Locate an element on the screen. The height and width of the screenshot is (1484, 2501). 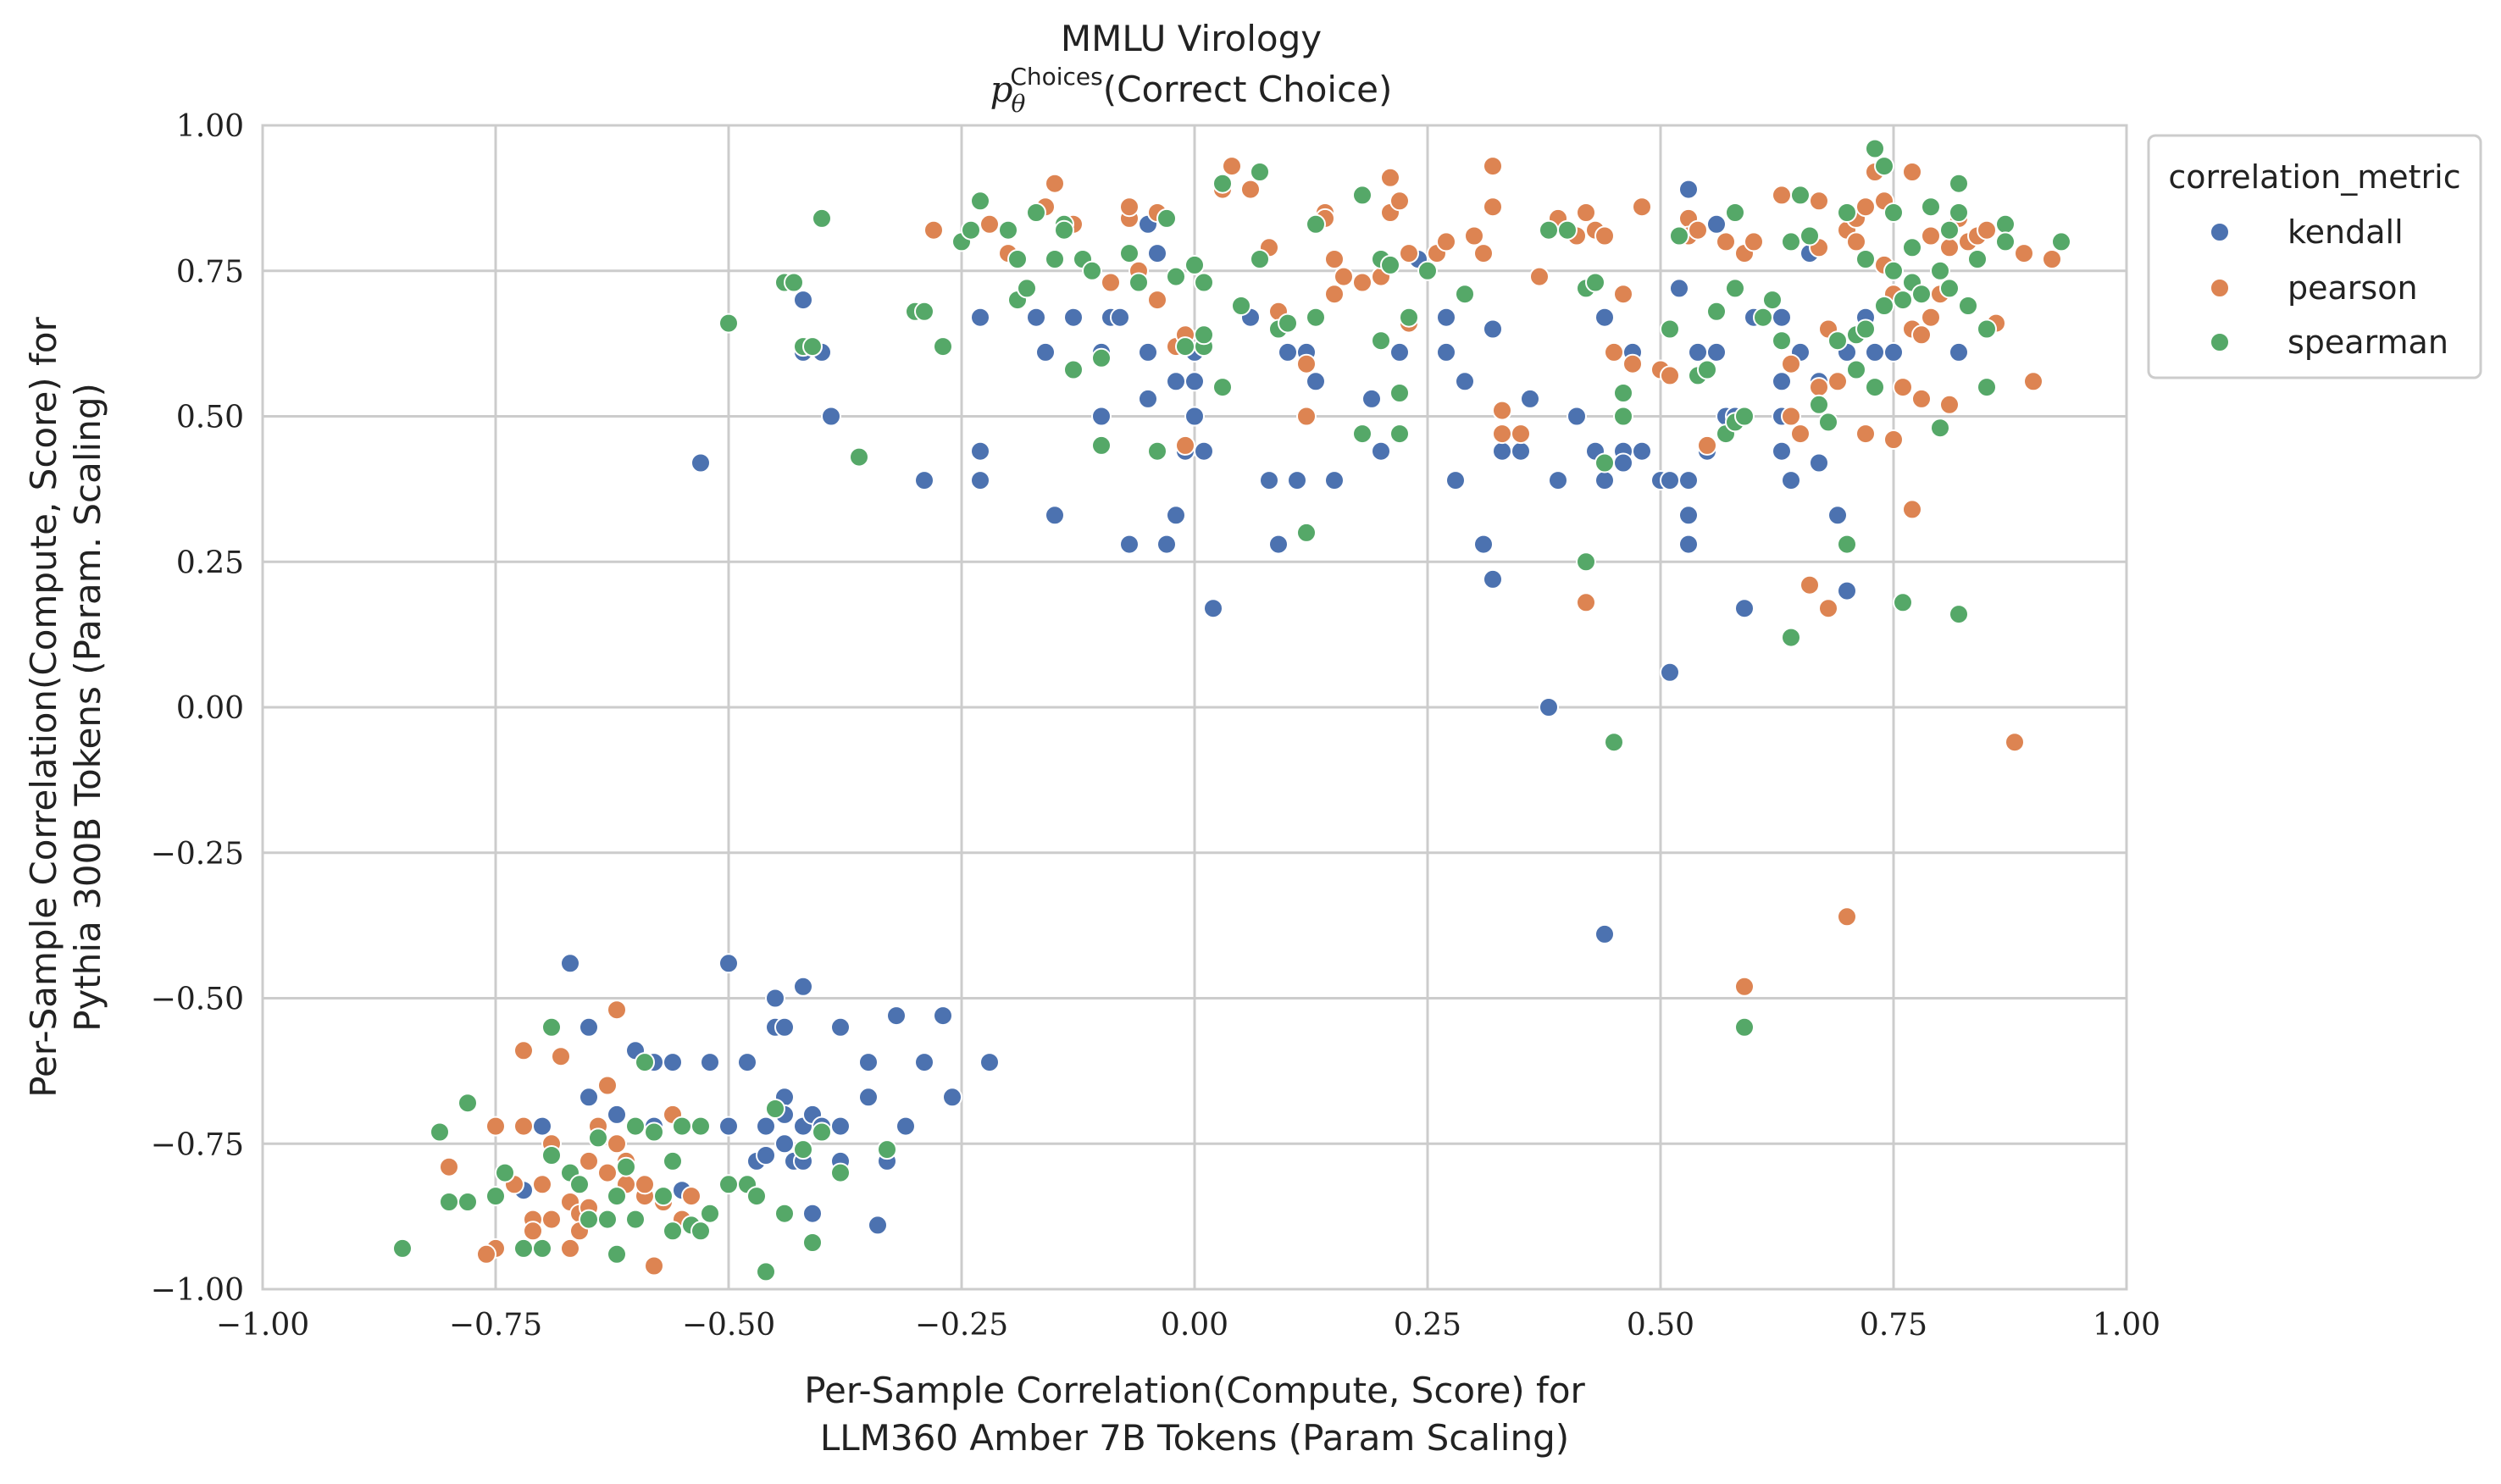
x-tick-labels: −1.00 −0.75 −0.50 −0.25 0.00 0.25 0.50 0.75 1.00 is located at coordinates (1188, 1325).